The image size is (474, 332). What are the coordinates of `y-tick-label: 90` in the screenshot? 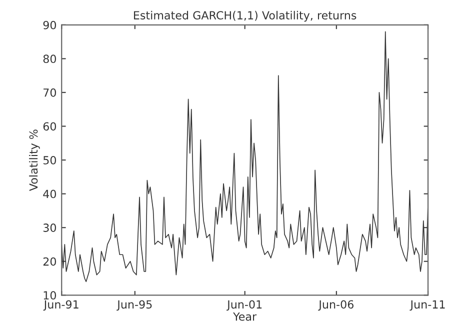 It's located at (49, 25).